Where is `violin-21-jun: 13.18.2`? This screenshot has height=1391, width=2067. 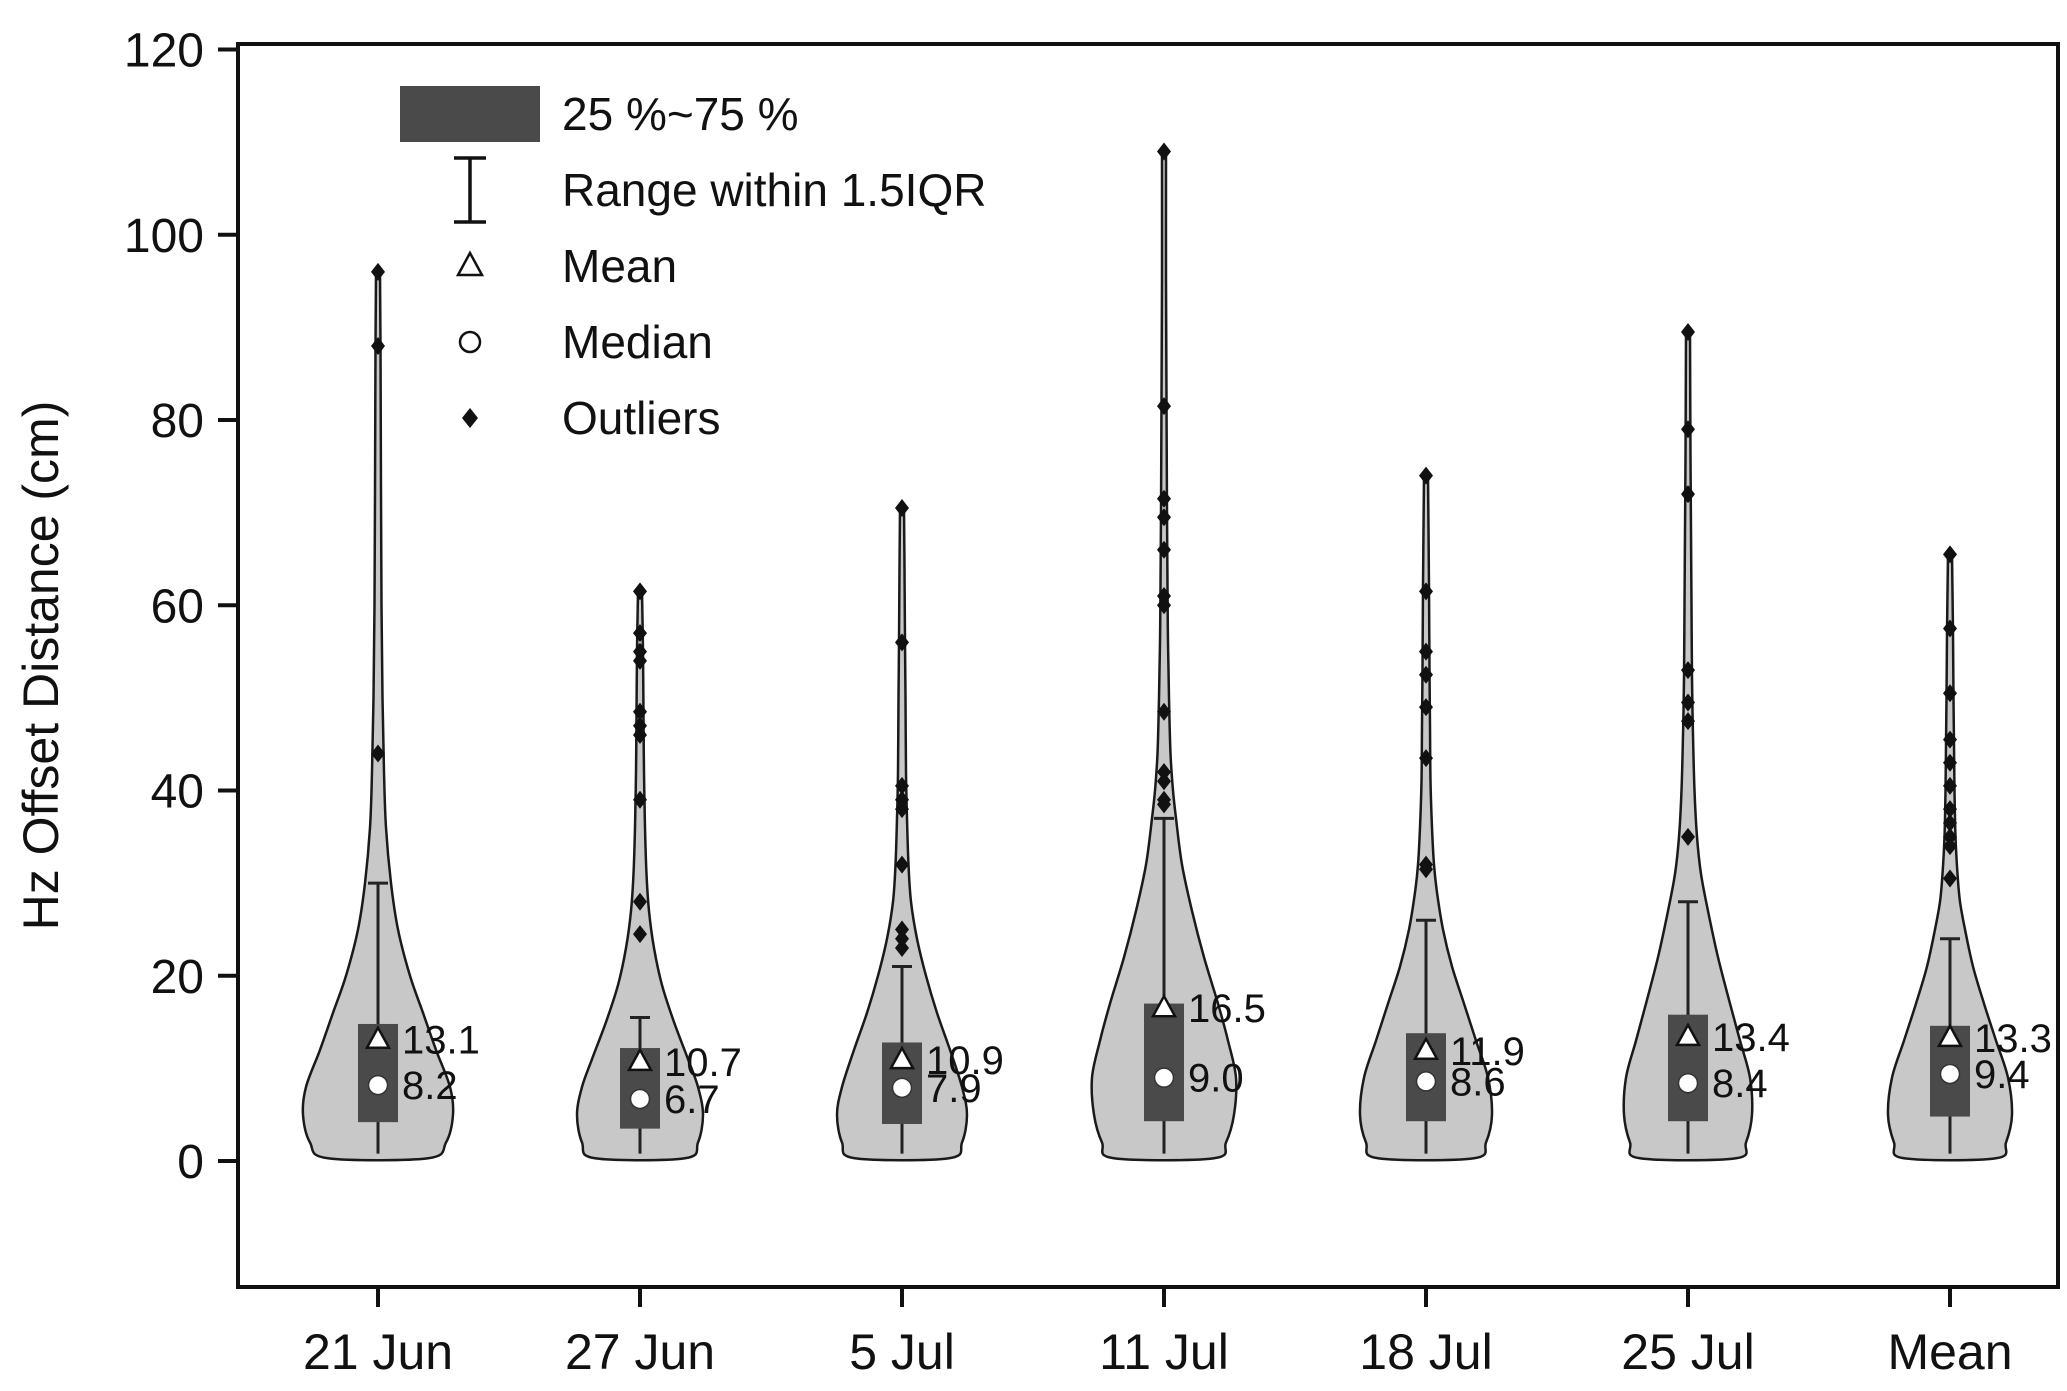
violin-21-jun: 13.18.2 is located at coordinates (390, 712).